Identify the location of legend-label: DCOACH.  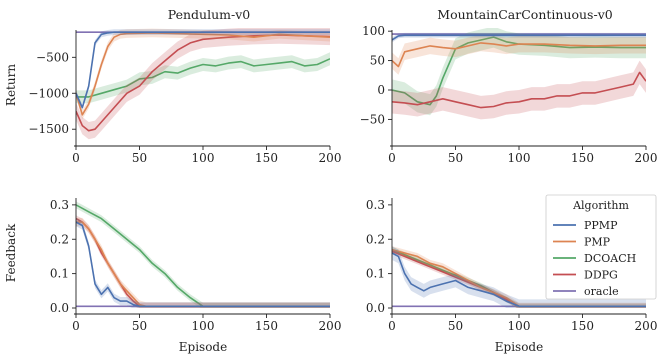
(610, 258).